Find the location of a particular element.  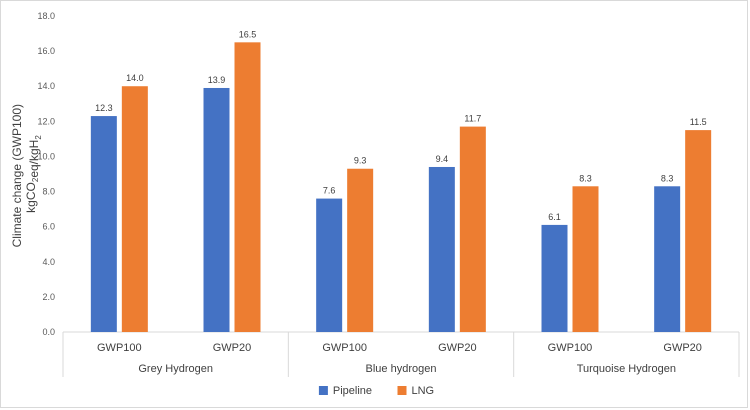

x-group-label: Turquoise Hydrogen is located at coordinates (626, 369).